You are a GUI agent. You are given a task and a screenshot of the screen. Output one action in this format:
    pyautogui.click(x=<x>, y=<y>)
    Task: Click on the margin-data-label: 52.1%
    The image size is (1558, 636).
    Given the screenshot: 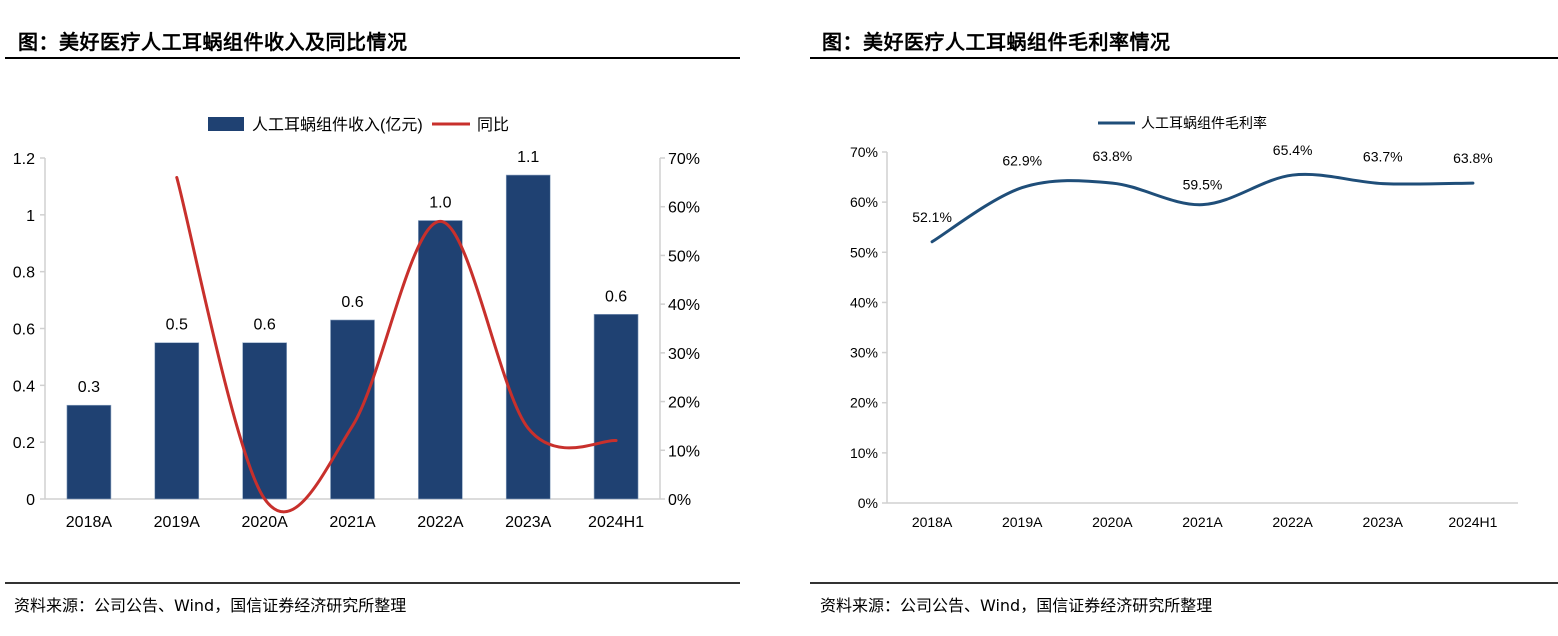 What is the action you would take?
    pyautogui.click(x=932, y=217)
    